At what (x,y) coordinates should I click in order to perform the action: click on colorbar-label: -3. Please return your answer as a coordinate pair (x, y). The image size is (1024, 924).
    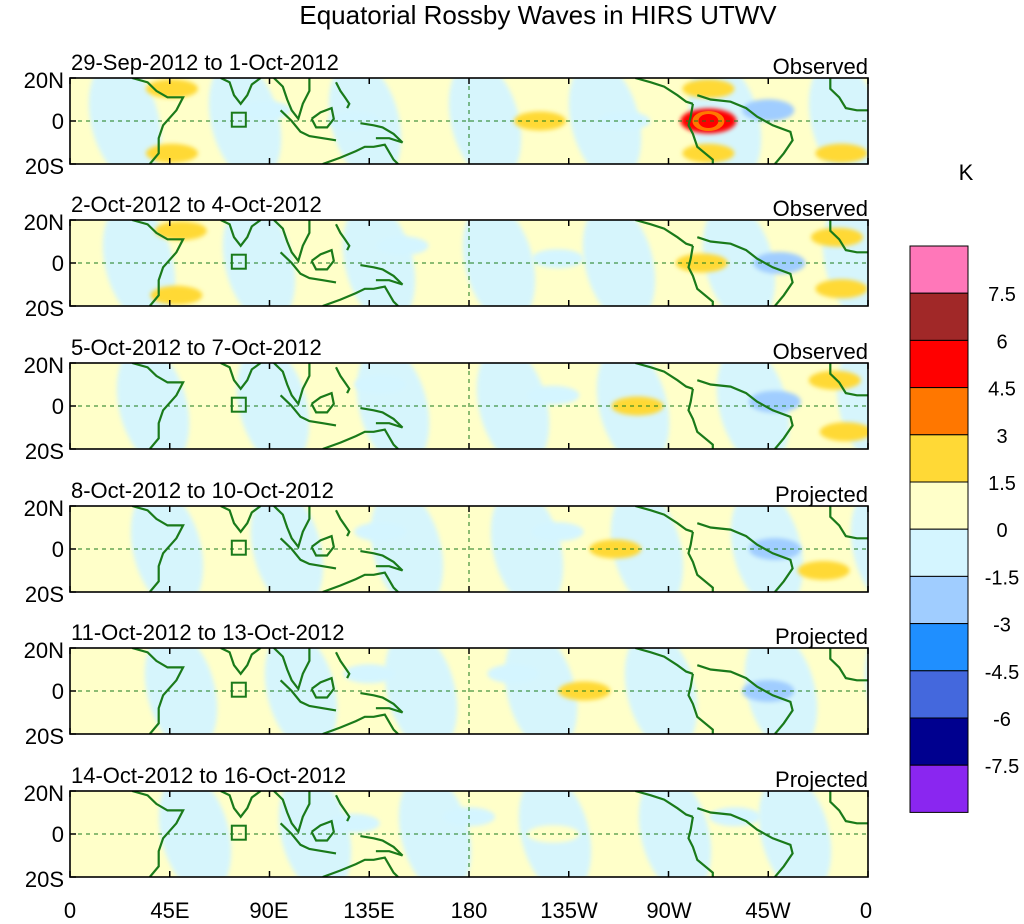
    Looking at the image, I should click on (1002, 626).